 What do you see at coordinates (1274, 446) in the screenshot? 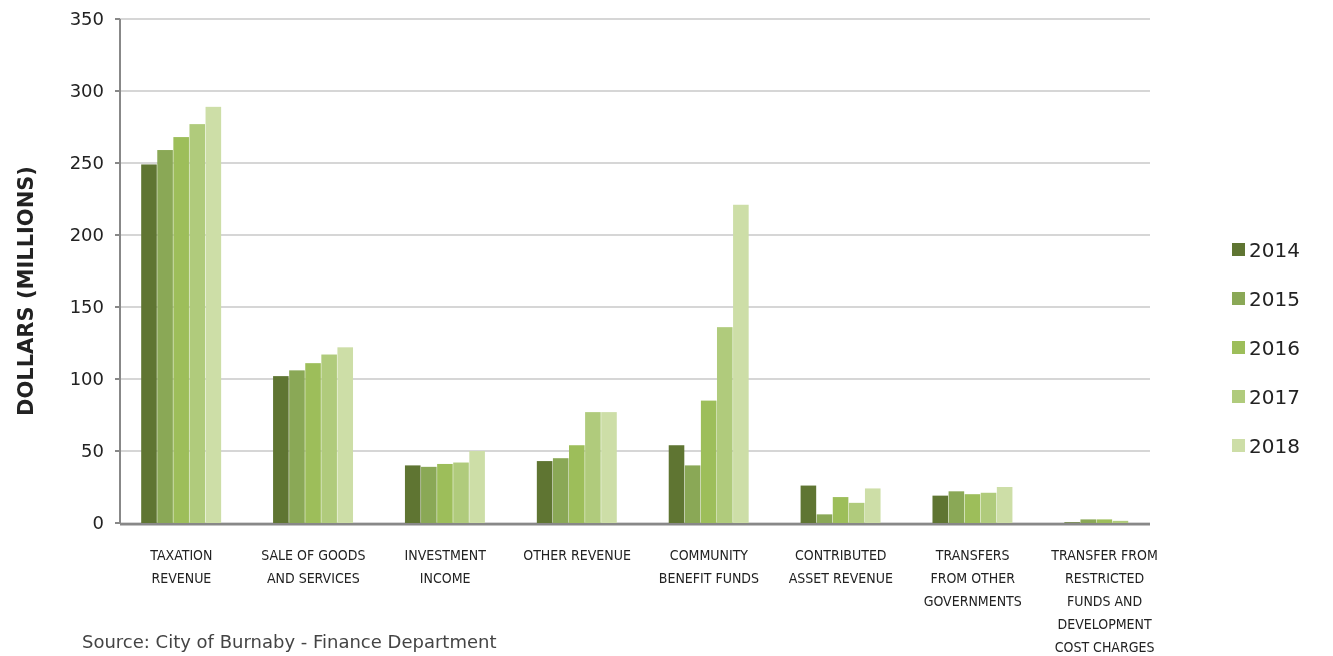
I see `legend-label: 2018` at bounding box center [1274, 446].